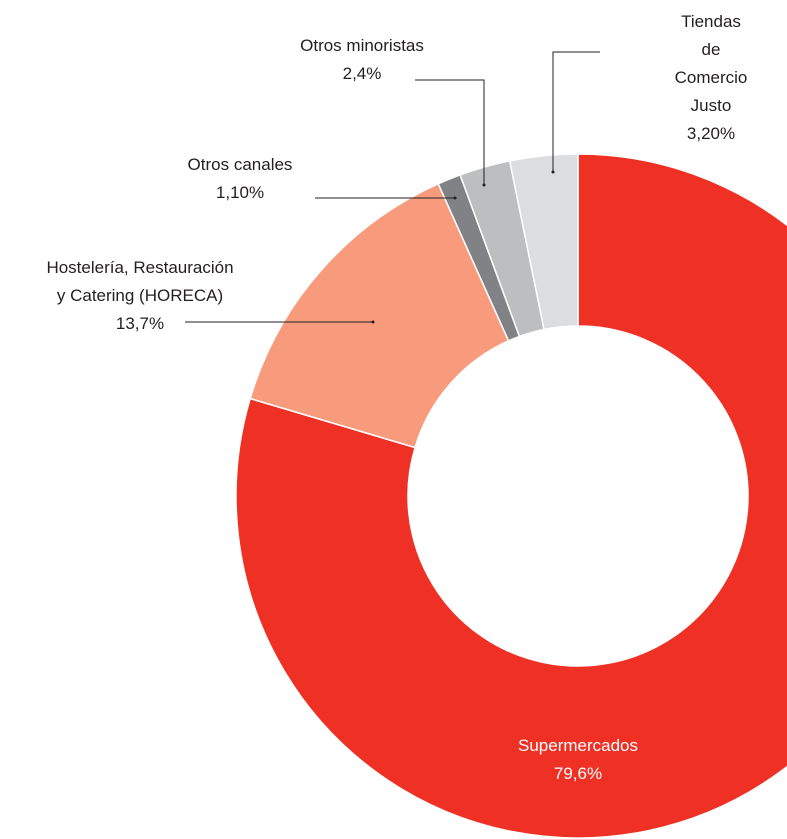  What do you see at coordinates (543, 242) in the screenshot?
I see `donut-slice` at bounding box center [543, 242].